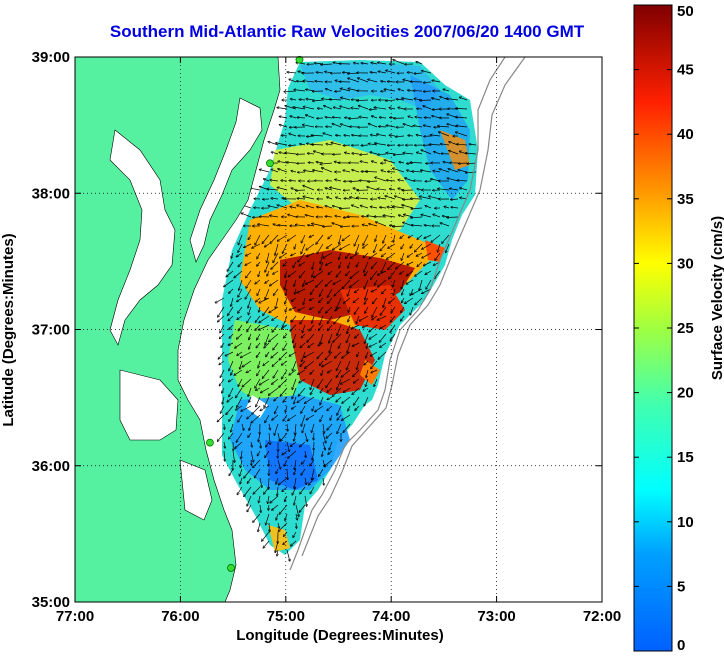 The height and width of the screenshot is (659, 724). Describe the element at coordinates (51, 602) in the screenshot. I see `y-tick-label: 35:00` at that location.